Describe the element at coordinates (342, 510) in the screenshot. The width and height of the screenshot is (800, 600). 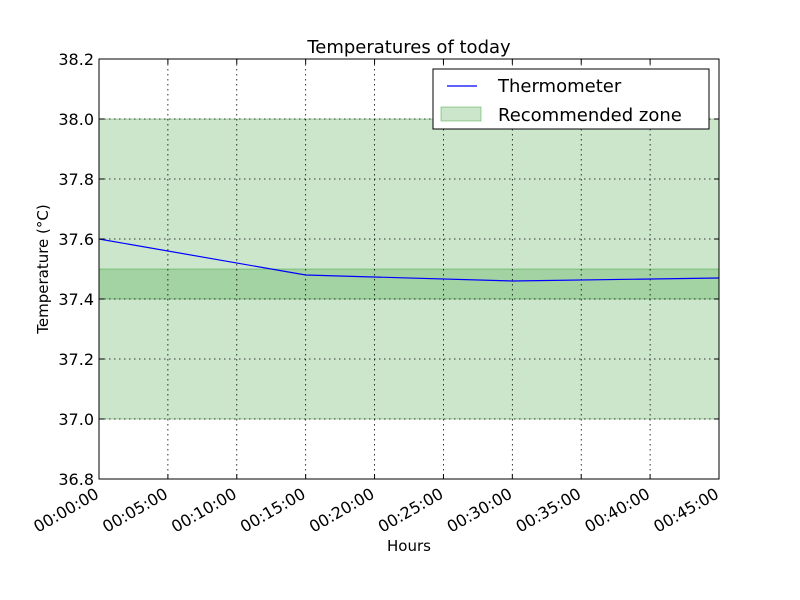
I see `x-tick-label: 00:20:00` at that location.